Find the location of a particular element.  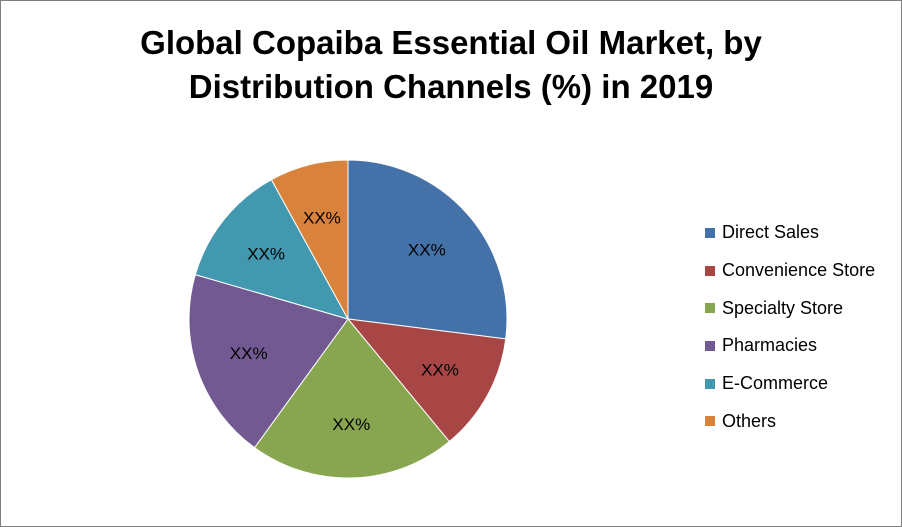

pie-slice-others is located at coordinates (309, 239).